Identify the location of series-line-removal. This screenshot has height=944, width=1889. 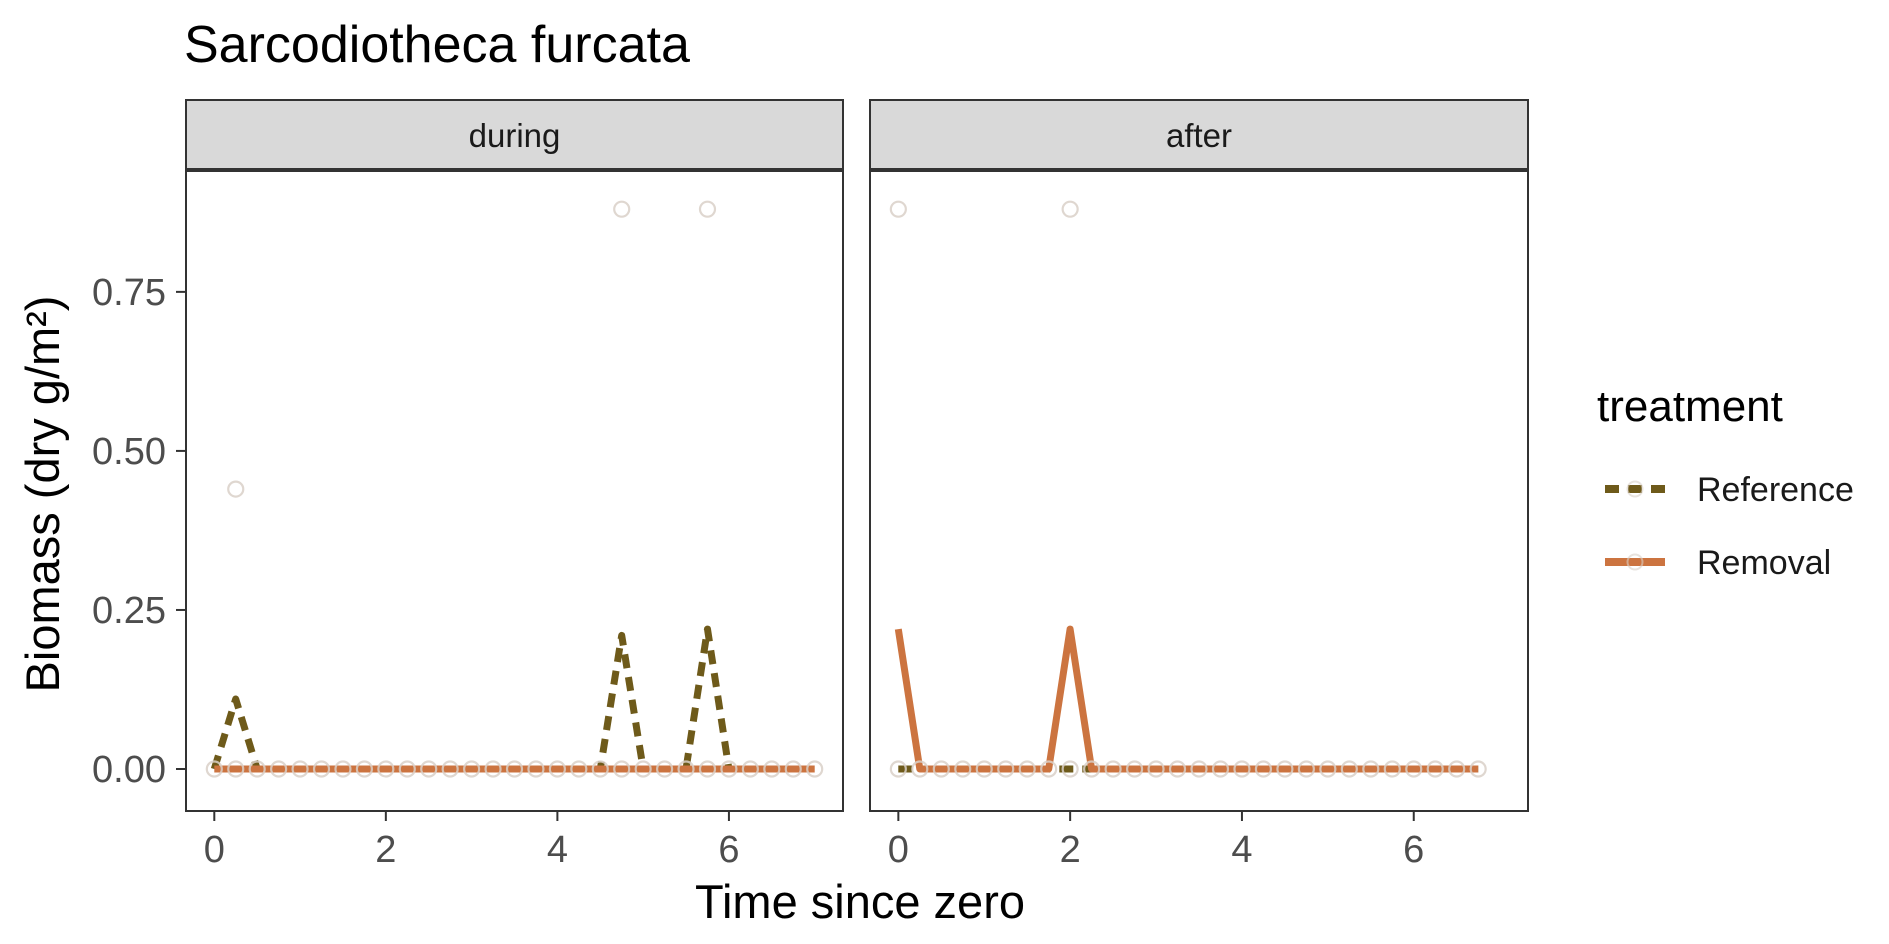
(1186, 699).